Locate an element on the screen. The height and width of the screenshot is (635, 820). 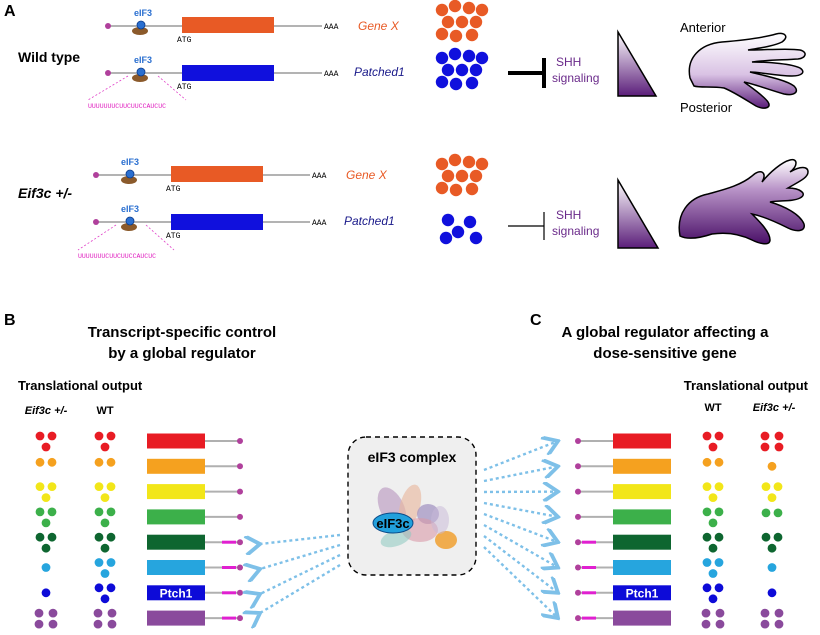
posterior-label: Posterior is located at coordinates (706, 107).